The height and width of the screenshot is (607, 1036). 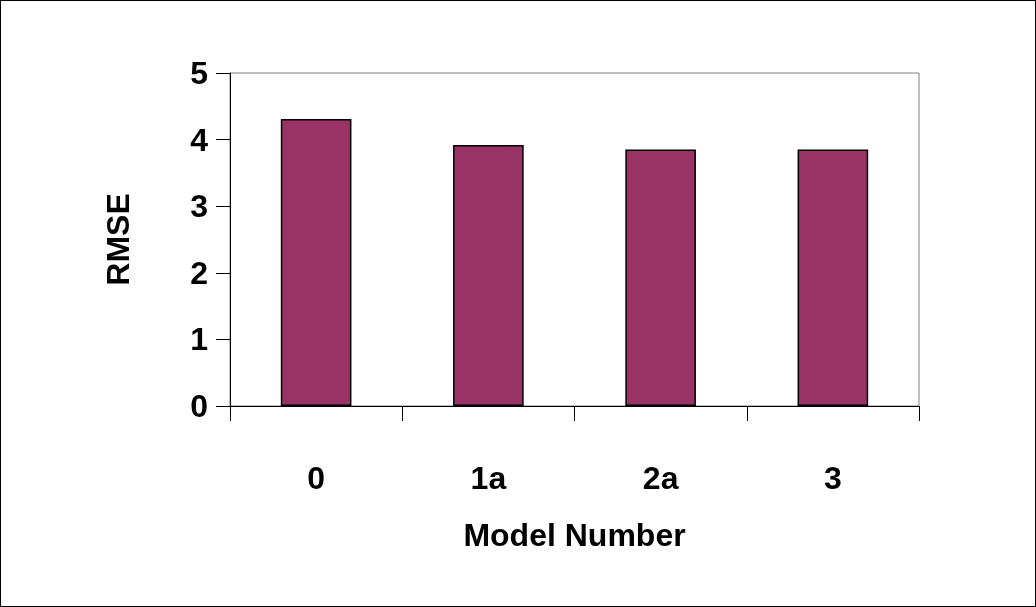 What do you see at coordinates (199, 272) in the screenshot?
I see `y-tick-label: 2` at bounding box center [199, 272].